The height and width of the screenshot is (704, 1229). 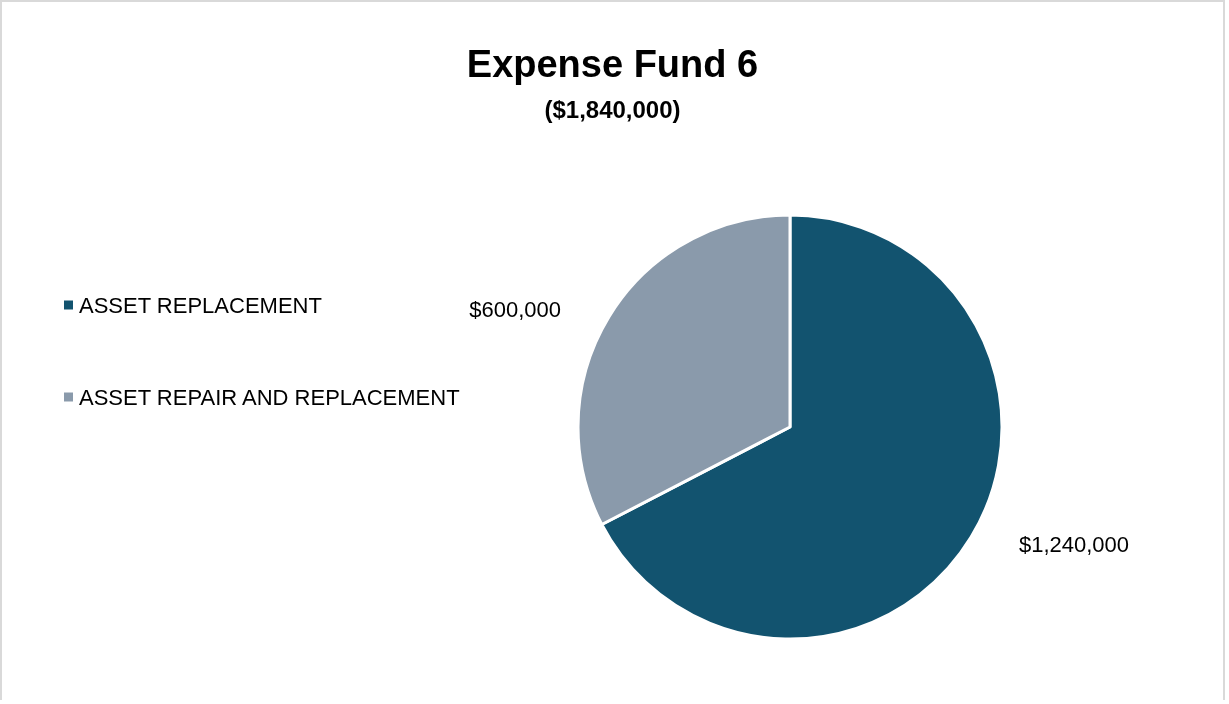 I want to click on chart-title: Expense Fund 6, so click(x=612, y=64).